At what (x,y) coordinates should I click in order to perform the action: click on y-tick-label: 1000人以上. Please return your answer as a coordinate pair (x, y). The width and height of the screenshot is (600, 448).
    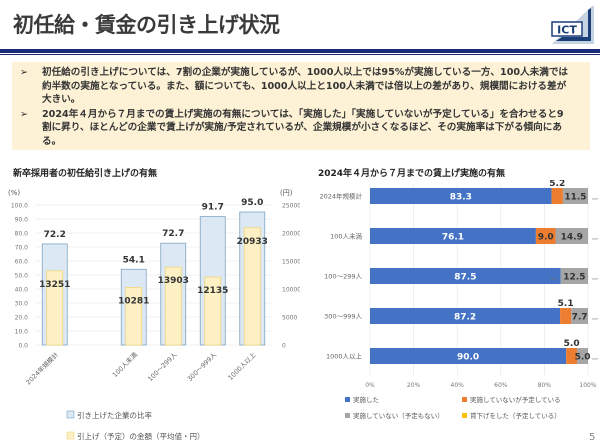
    Looking at the image, I should click on (344, 356).